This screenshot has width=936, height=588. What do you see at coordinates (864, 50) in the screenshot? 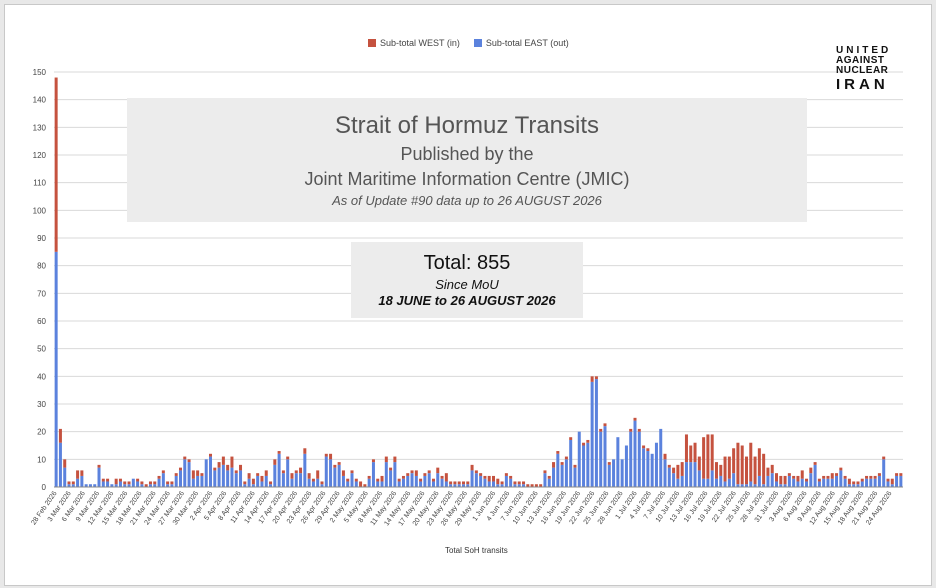
I see `logo-line-united: UNITED` at bounding box center [864, 50].